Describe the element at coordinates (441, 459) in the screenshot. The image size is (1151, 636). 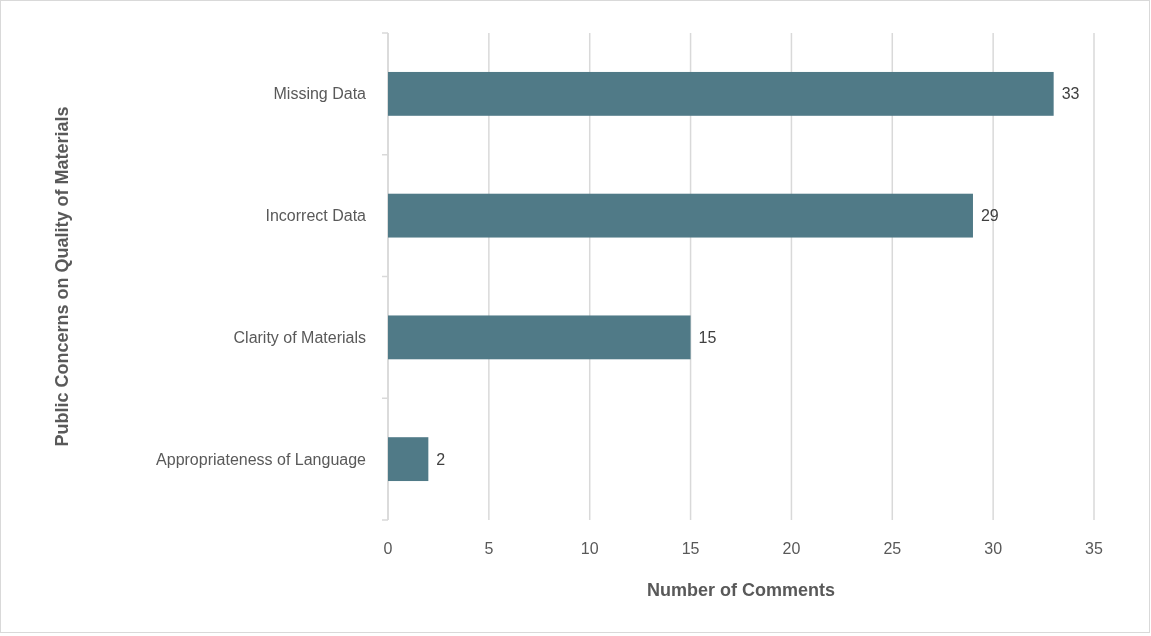
I see `data-label: 2` at that location.